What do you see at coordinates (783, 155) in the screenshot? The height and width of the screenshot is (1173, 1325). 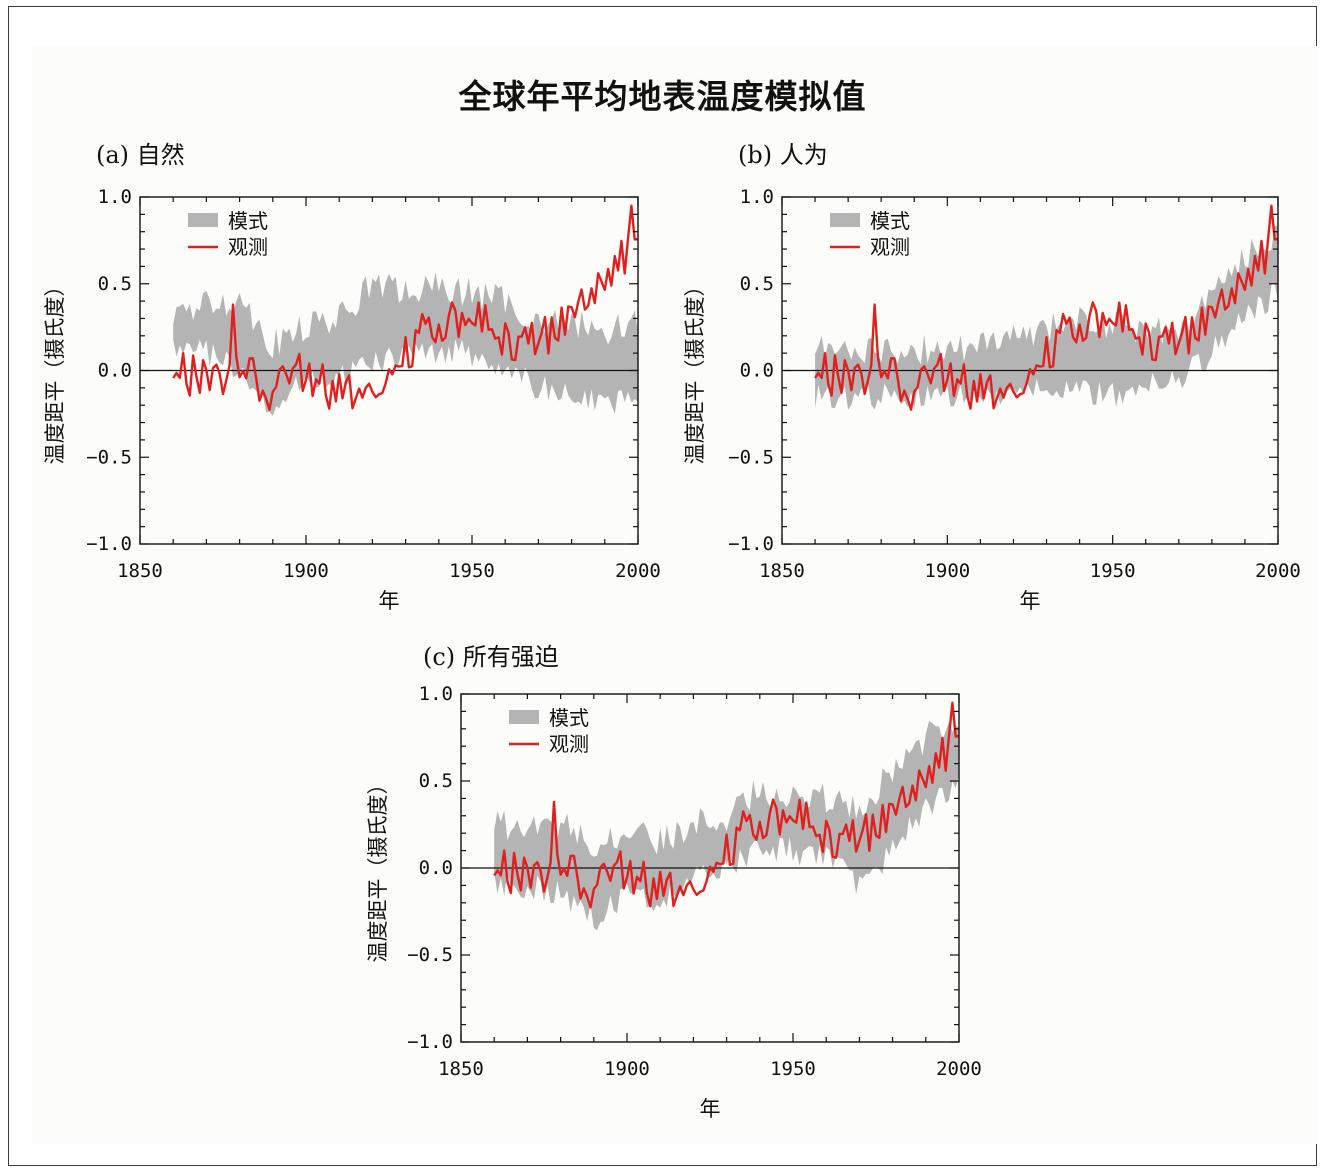 I see `panel-title: (b) 人为` at bounding box center [783, 155].